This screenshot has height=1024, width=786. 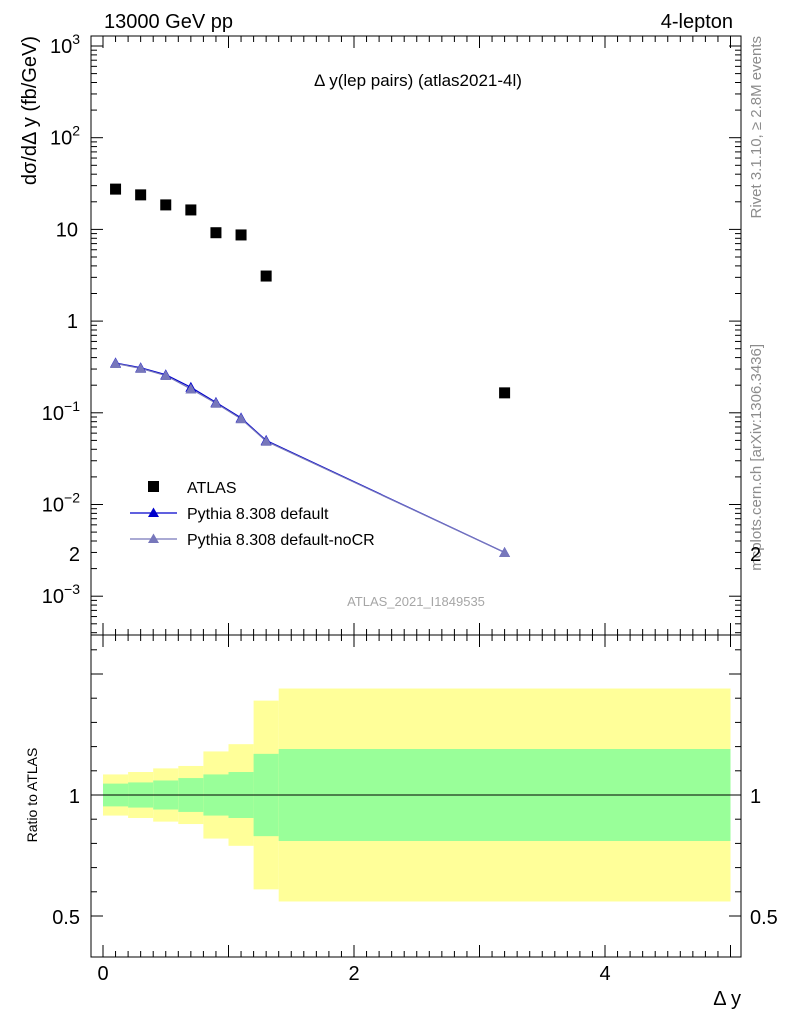 What do you see at coordinates (756, 127) in the screenshot?
I see `rivet-version-label: Rivet 3.1.10, ≥ 2.8M events` at bounding box center [756, 127].